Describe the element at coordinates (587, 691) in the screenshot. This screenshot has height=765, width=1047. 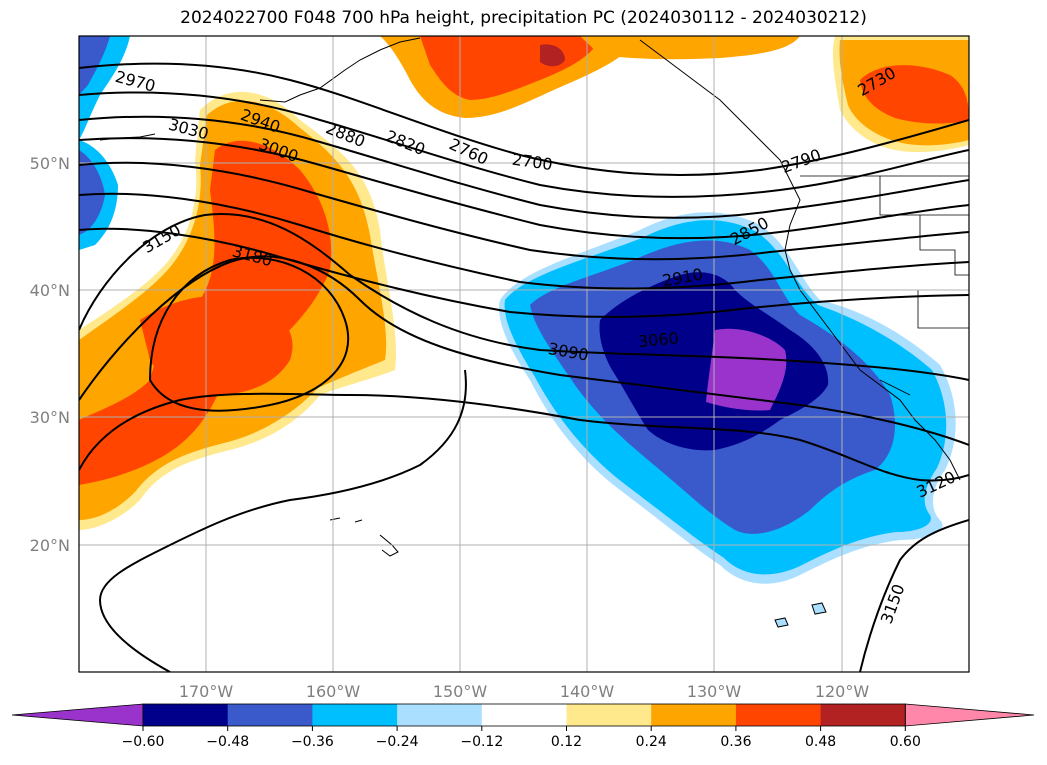
I see `lon-label: 140°W` at that location.